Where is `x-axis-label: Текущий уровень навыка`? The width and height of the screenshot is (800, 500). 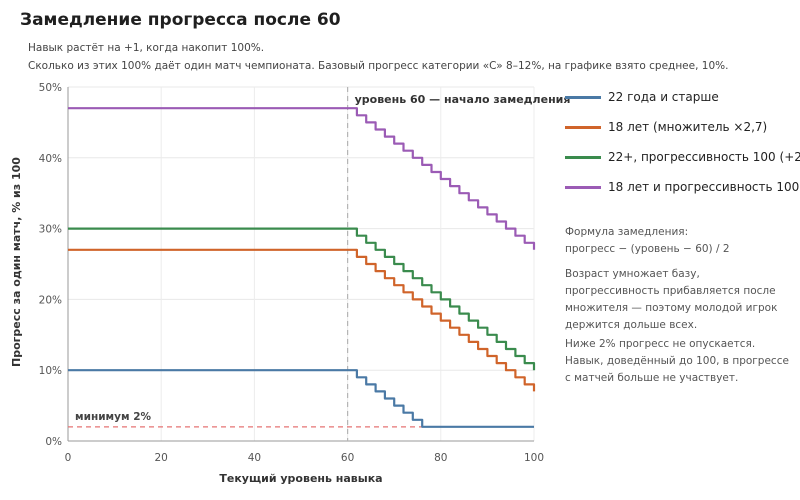 x-axis-label: Текущий уровень навыка is located at coordinates (300, 478).